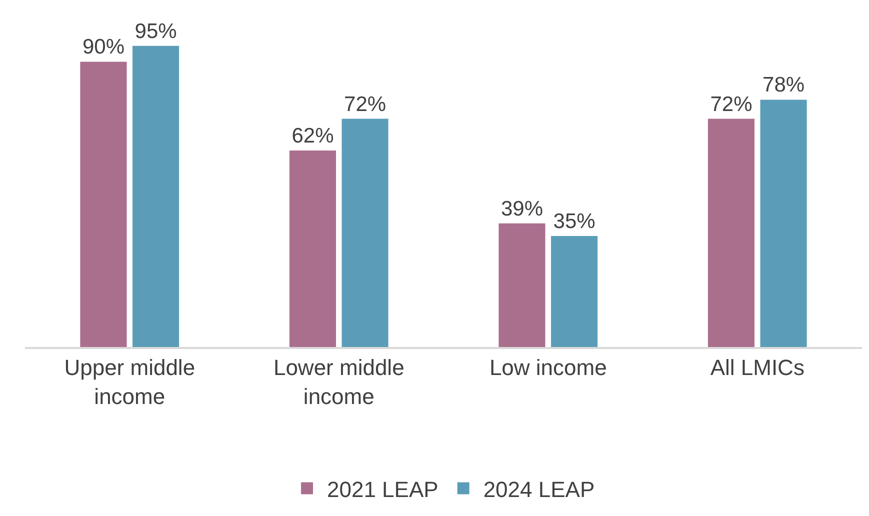  Describe the element at coordinates (313, 136) in the screenshot. I see `data-label: 62%` at that location.